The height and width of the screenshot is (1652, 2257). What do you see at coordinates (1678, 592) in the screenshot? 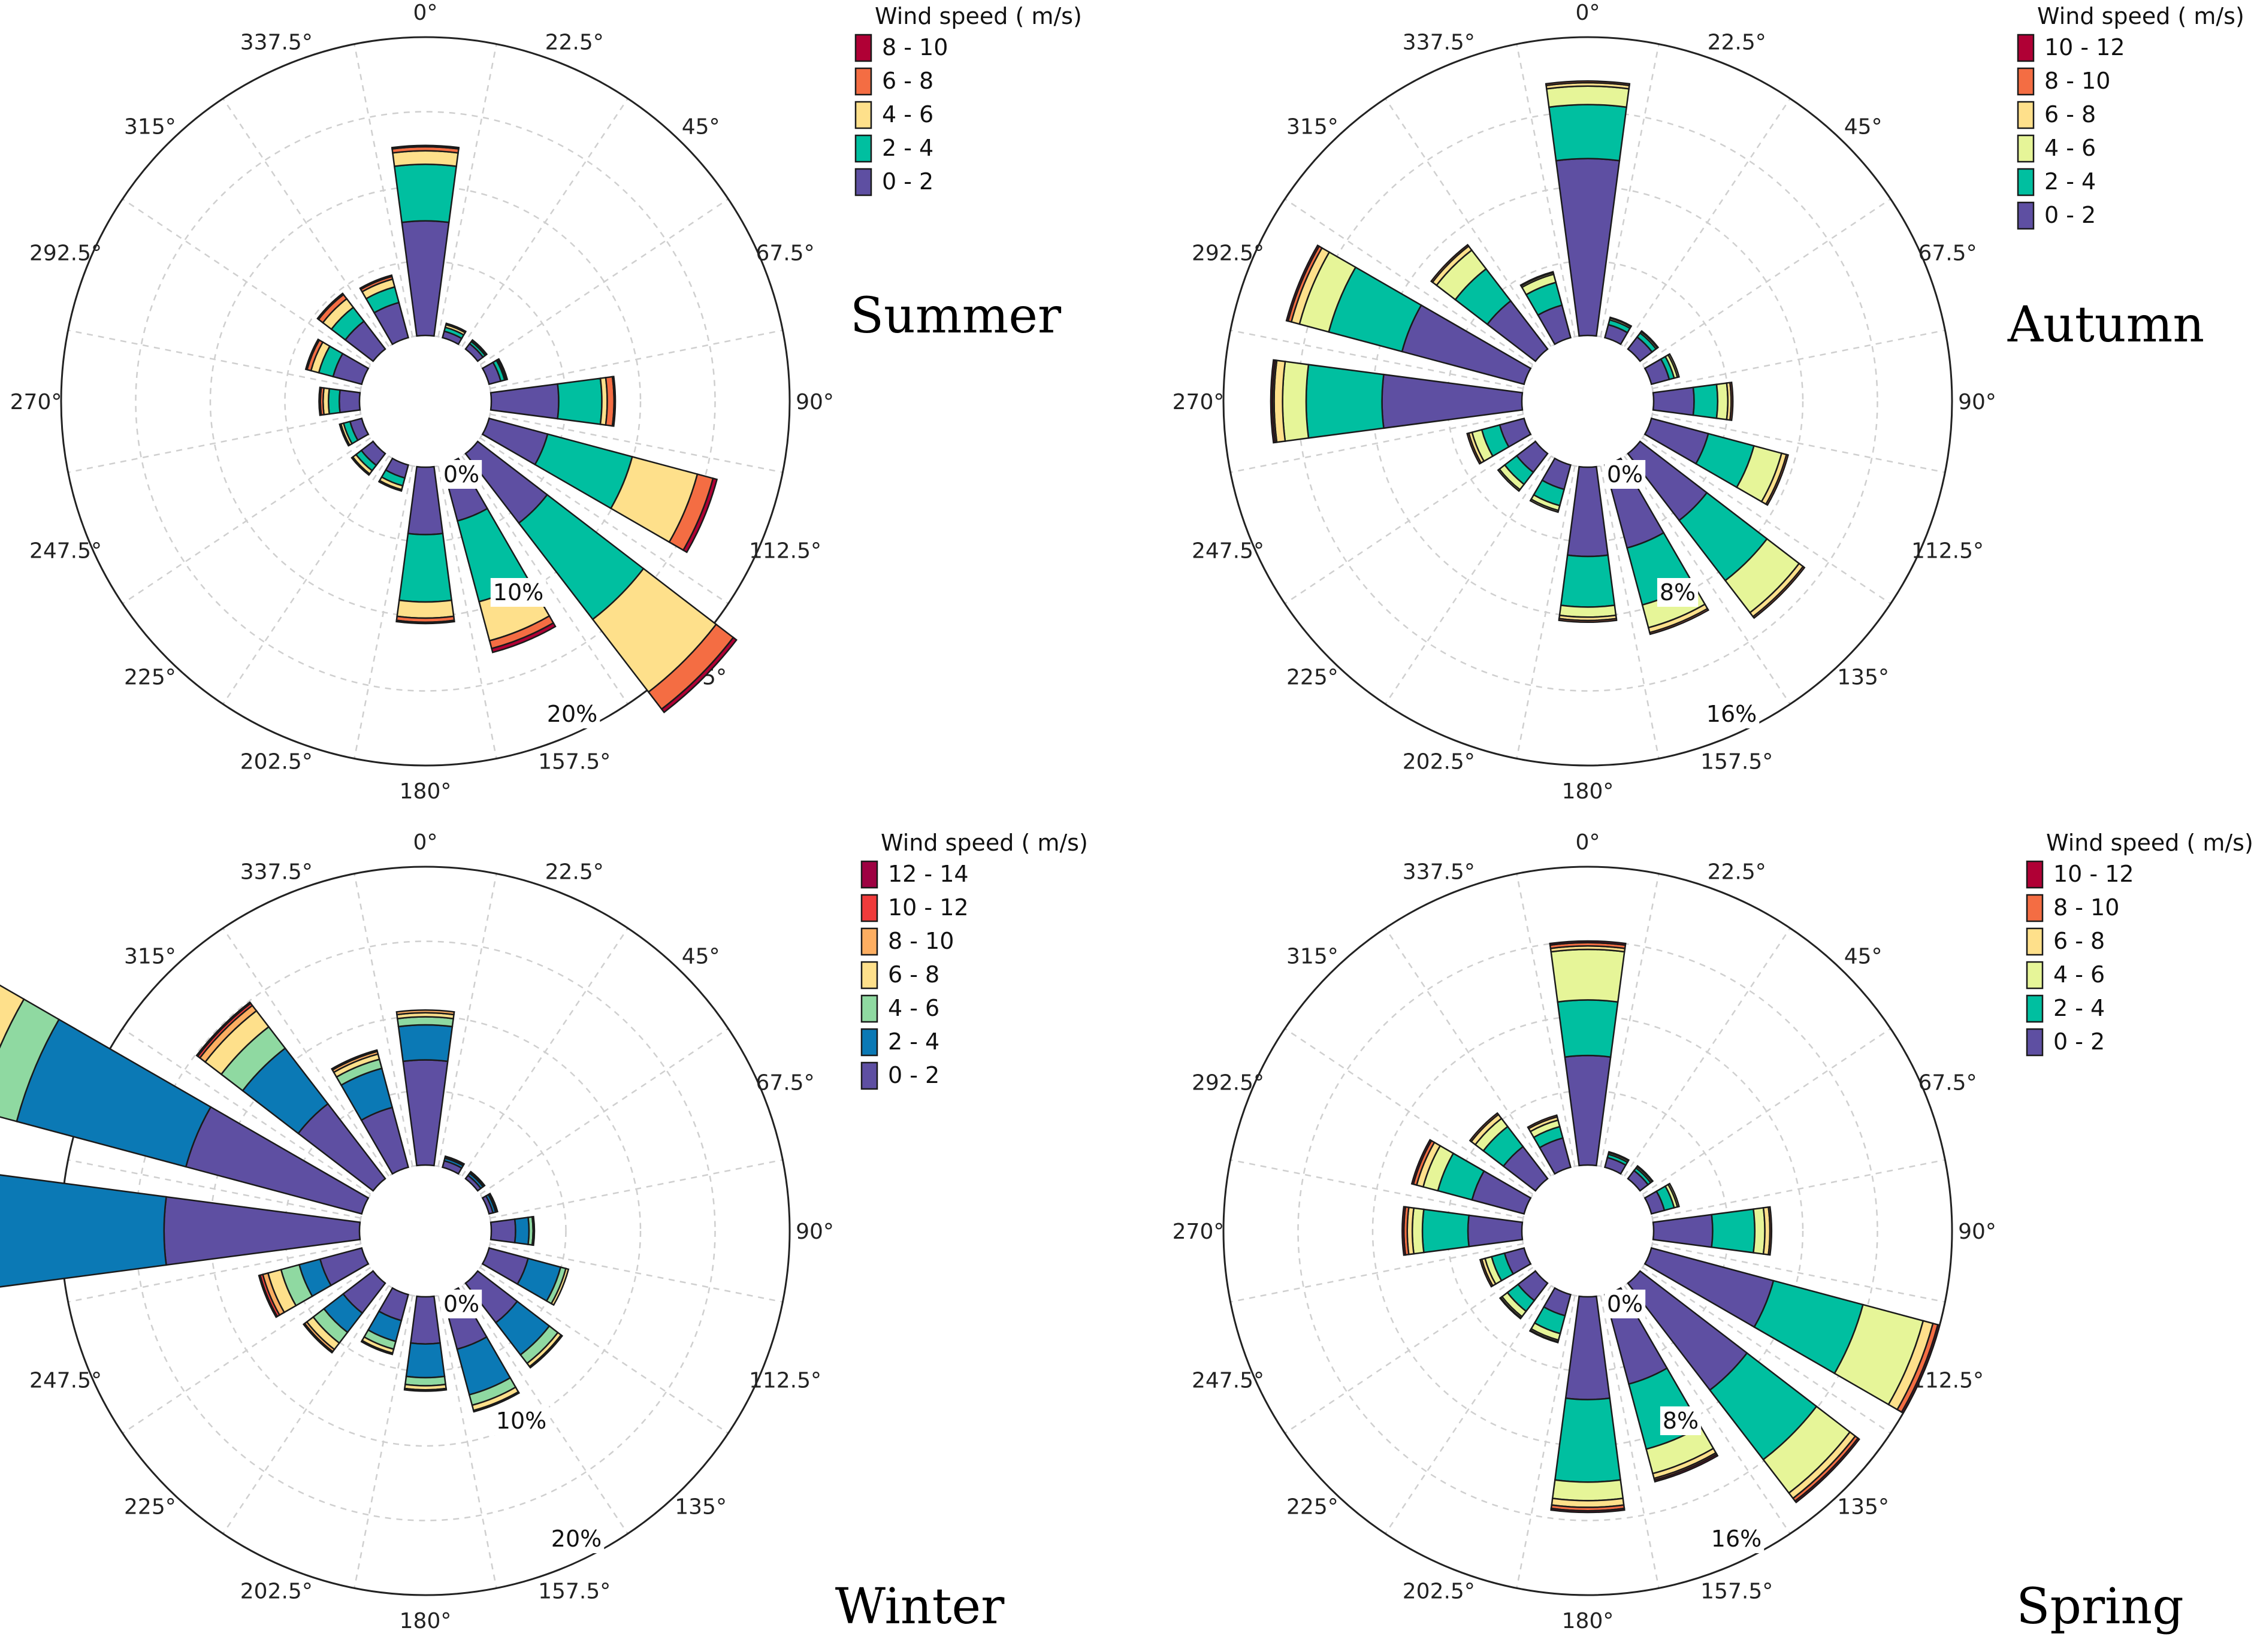
I see `ring-label: 8%` at bounding box center [1678, 592].